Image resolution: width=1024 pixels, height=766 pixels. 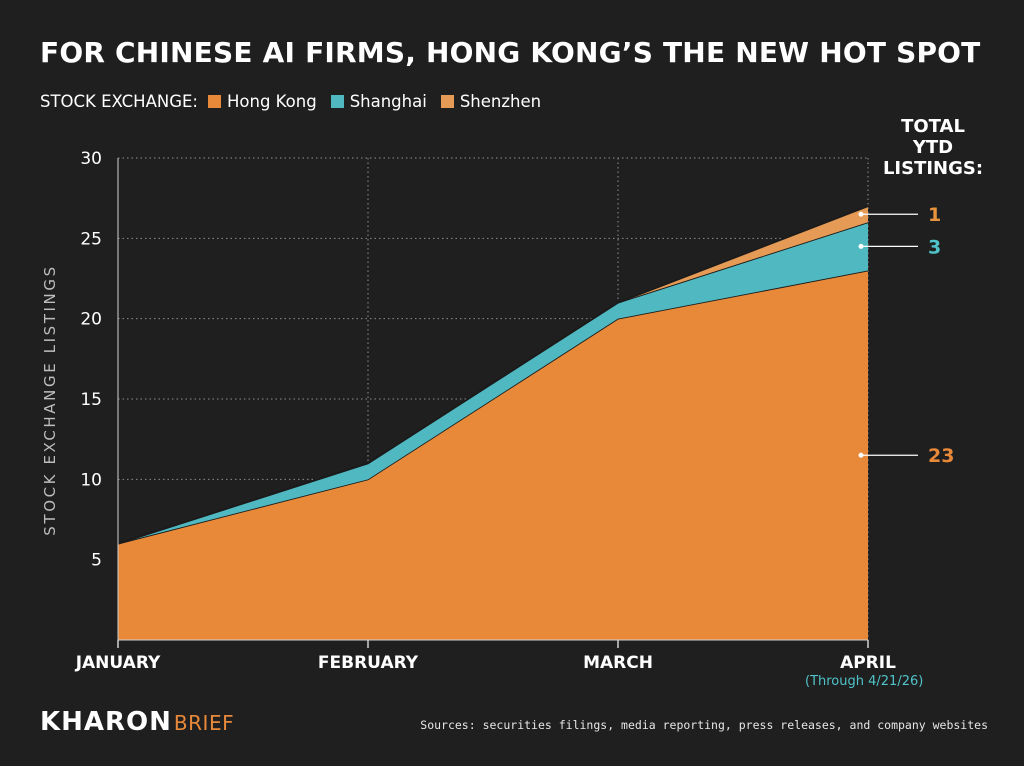 I want to click on x-tick-label-march: MARCH, so click(x=618, y=663).